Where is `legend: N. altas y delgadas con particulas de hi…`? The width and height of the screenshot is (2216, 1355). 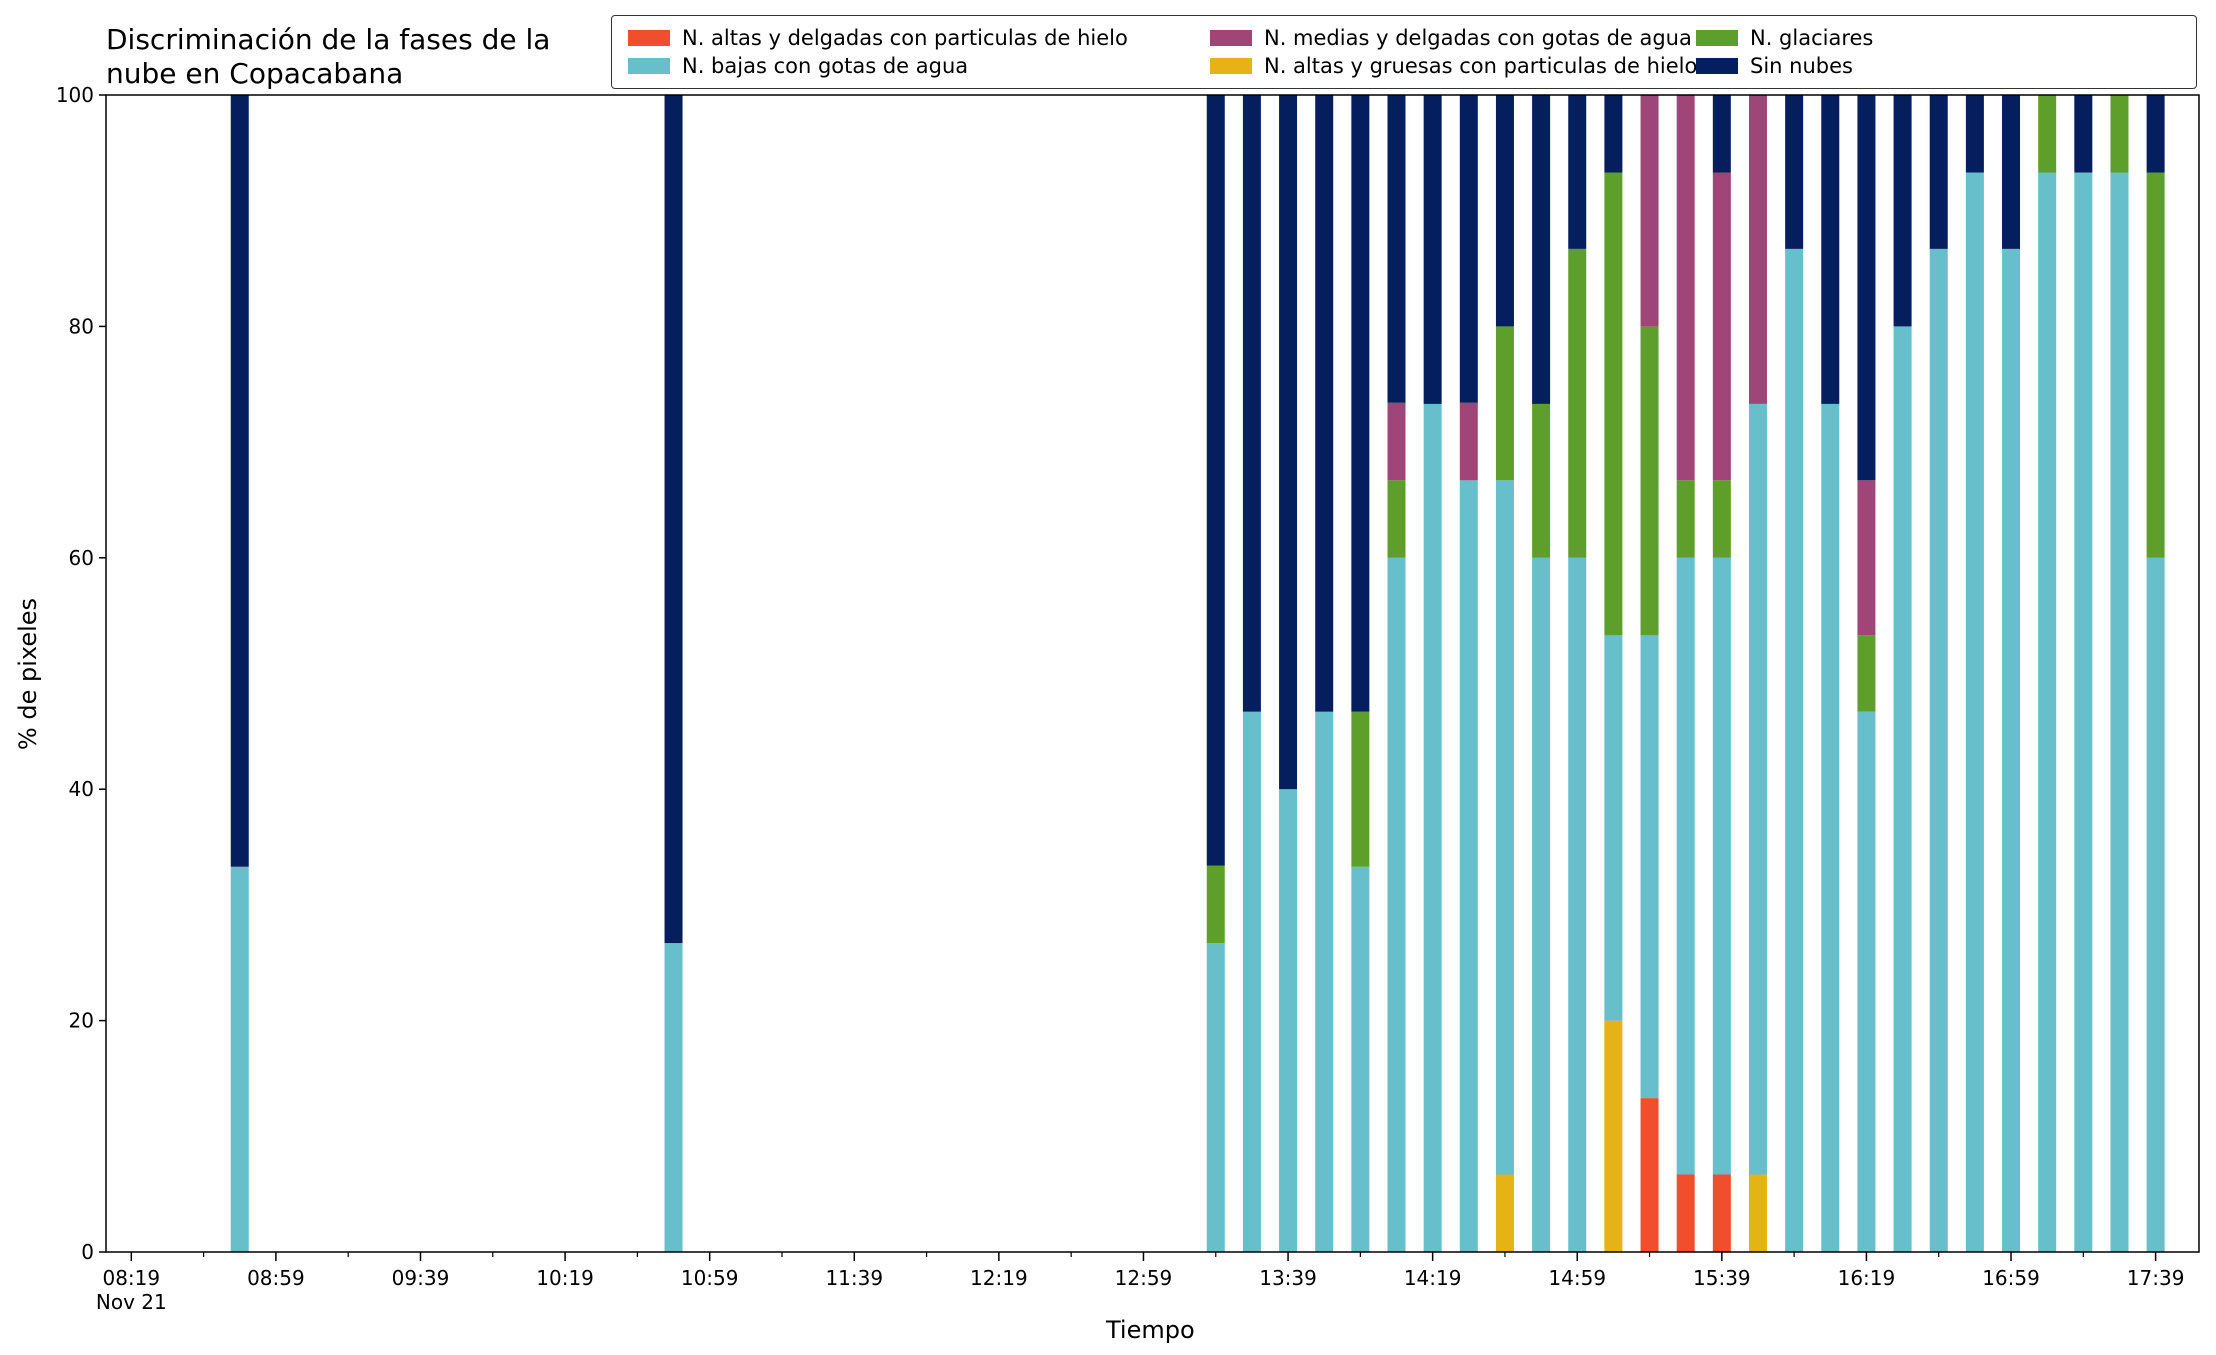 legend: N. altas y delgadas con particulas de hi… is located at coordinates (1404, 52).